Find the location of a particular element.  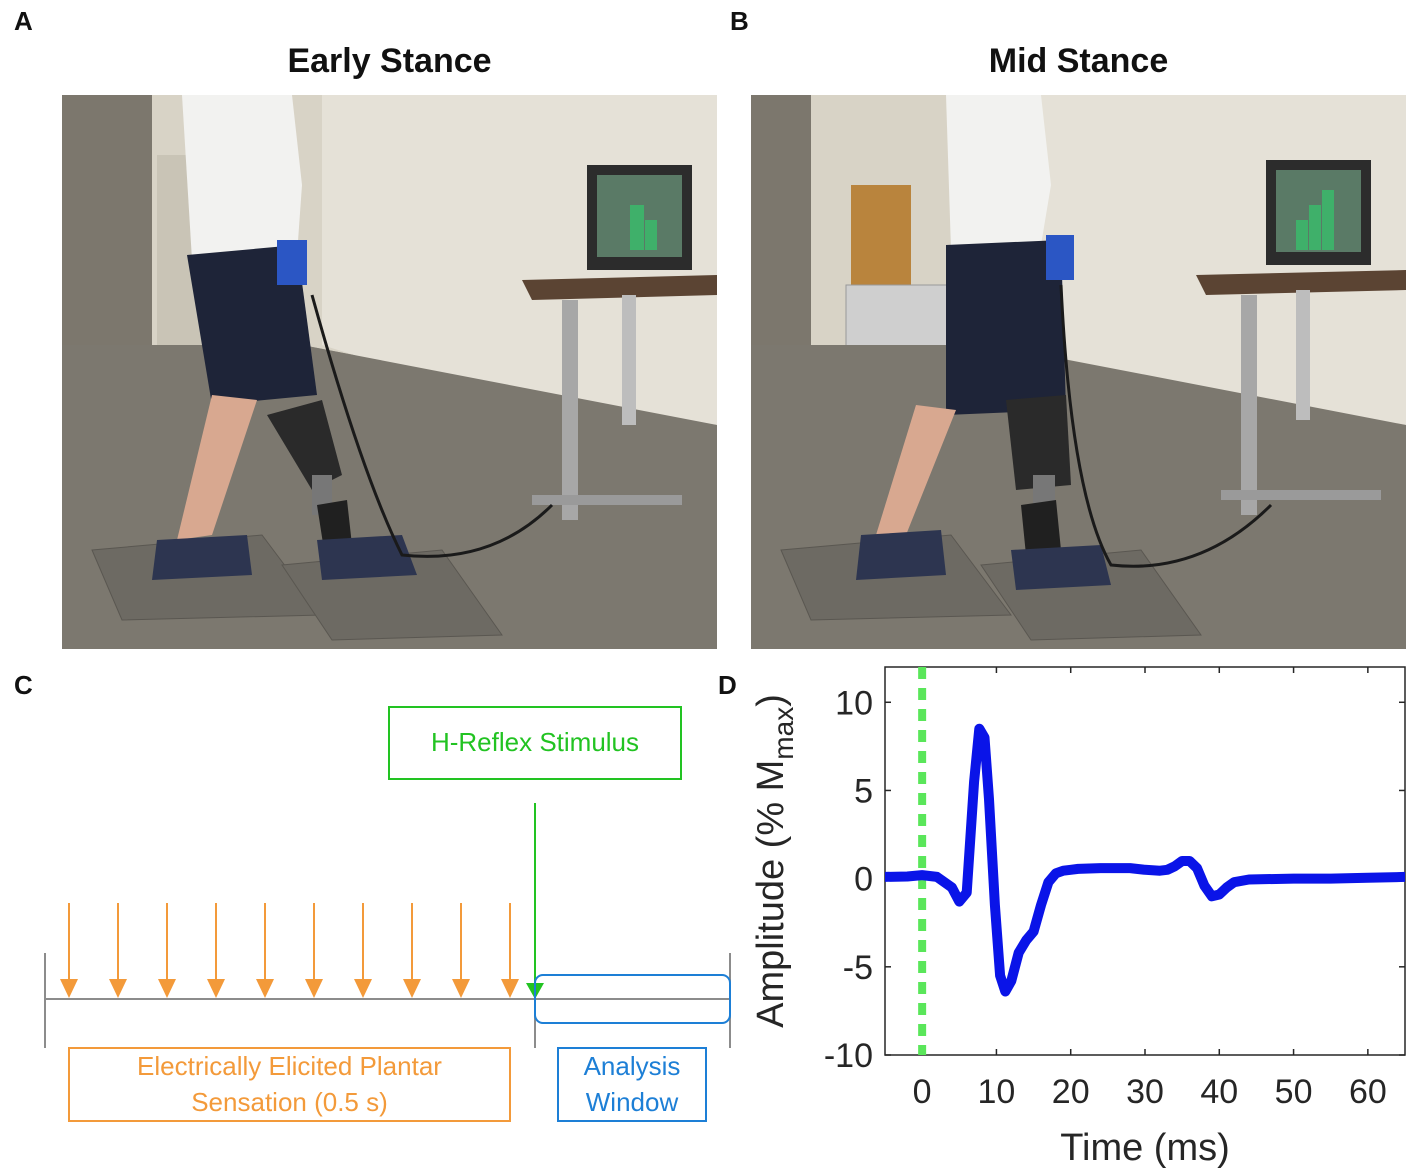

y-axis-label: Amplitude (% Mmax) is located at coordinates (774, 861).